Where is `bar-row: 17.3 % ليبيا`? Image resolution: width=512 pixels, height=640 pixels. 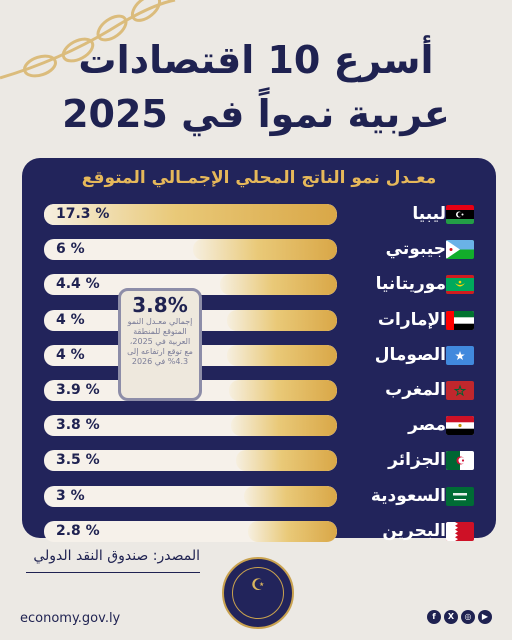
bar-row: 17.3 % ليبيا is located at coordinates (259, 214).